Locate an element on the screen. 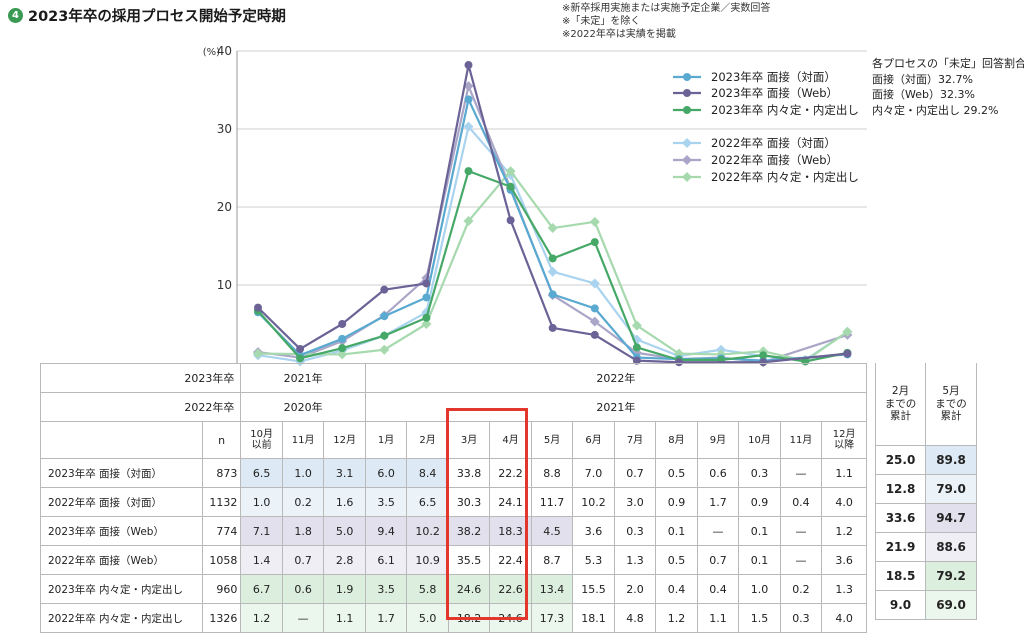  row-label: 2023年卒 面接（対面） is located at coordinates (121, 473).